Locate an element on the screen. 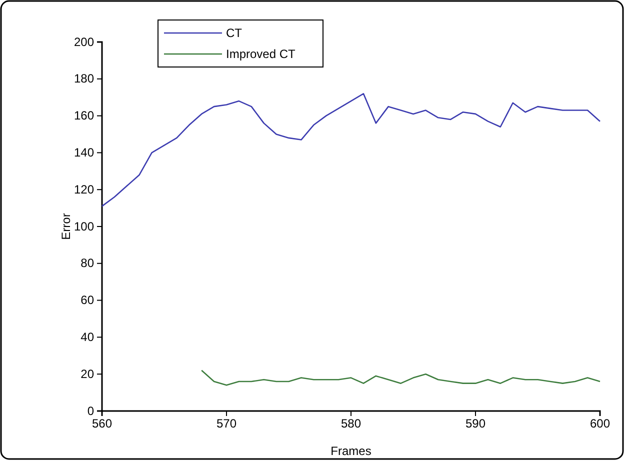 Image resolution: width=625 pixels, height=461 pixels. x-tick-label: 590 is located at coordinates (475, 423).